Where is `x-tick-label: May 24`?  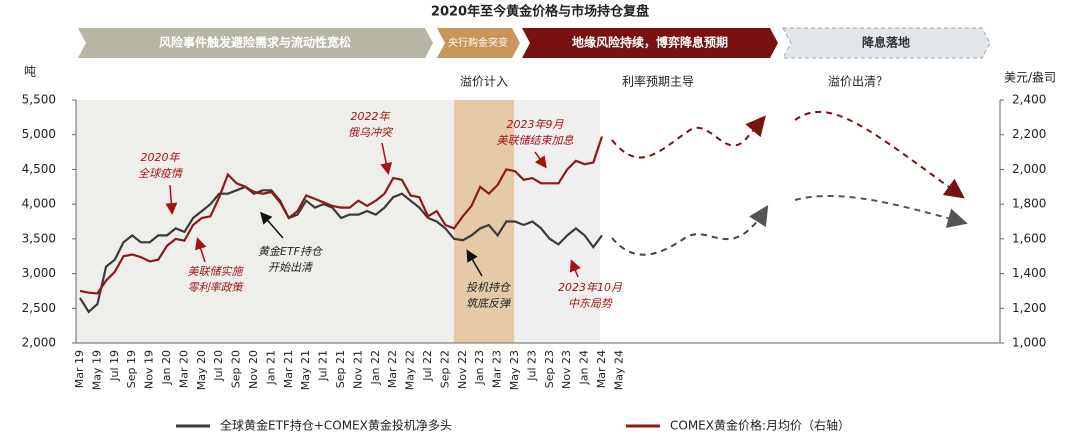 x-tick-label: May 24 is located at coordinates (618, 370).